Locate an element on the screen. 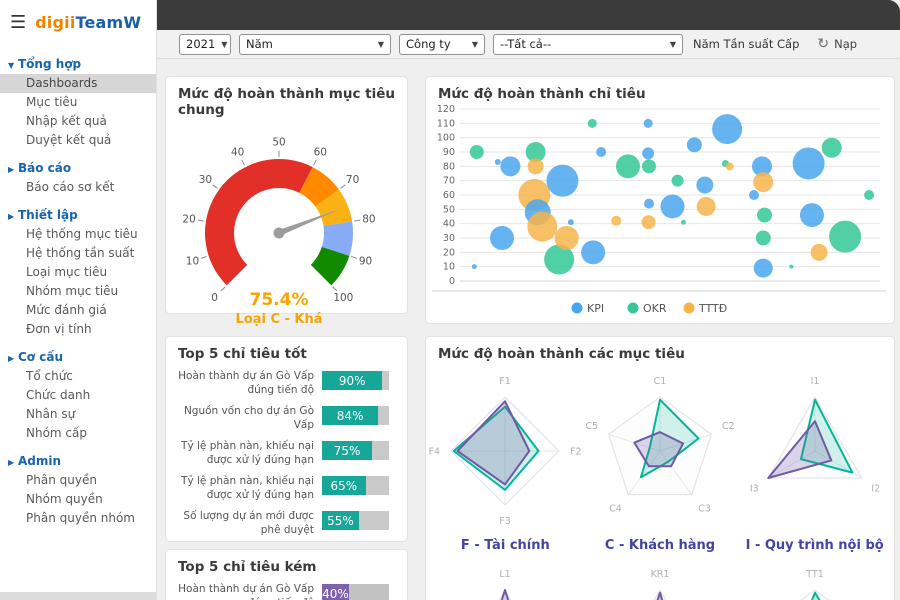 Image resolution: width=900 pixels, height=600 pixels. sidebar-item-bao-cao-so-ket: Báo cáo sơ kết is located at coordinates (78, 187).